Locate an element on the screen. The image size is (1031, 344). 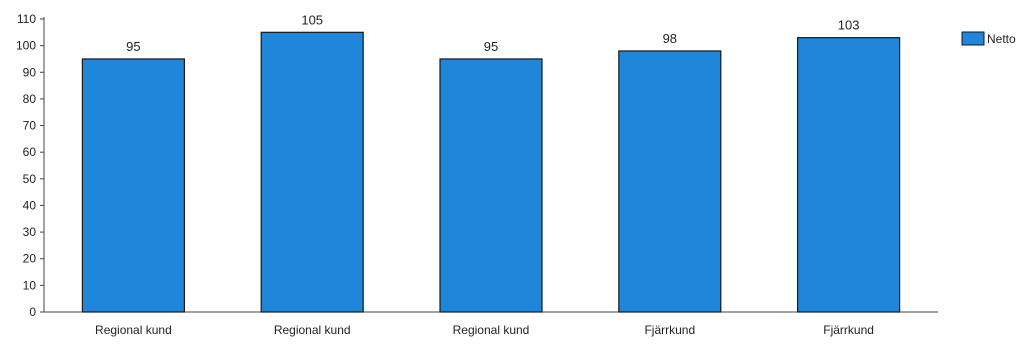
legend-swatch is located at coordinates (973, 38).